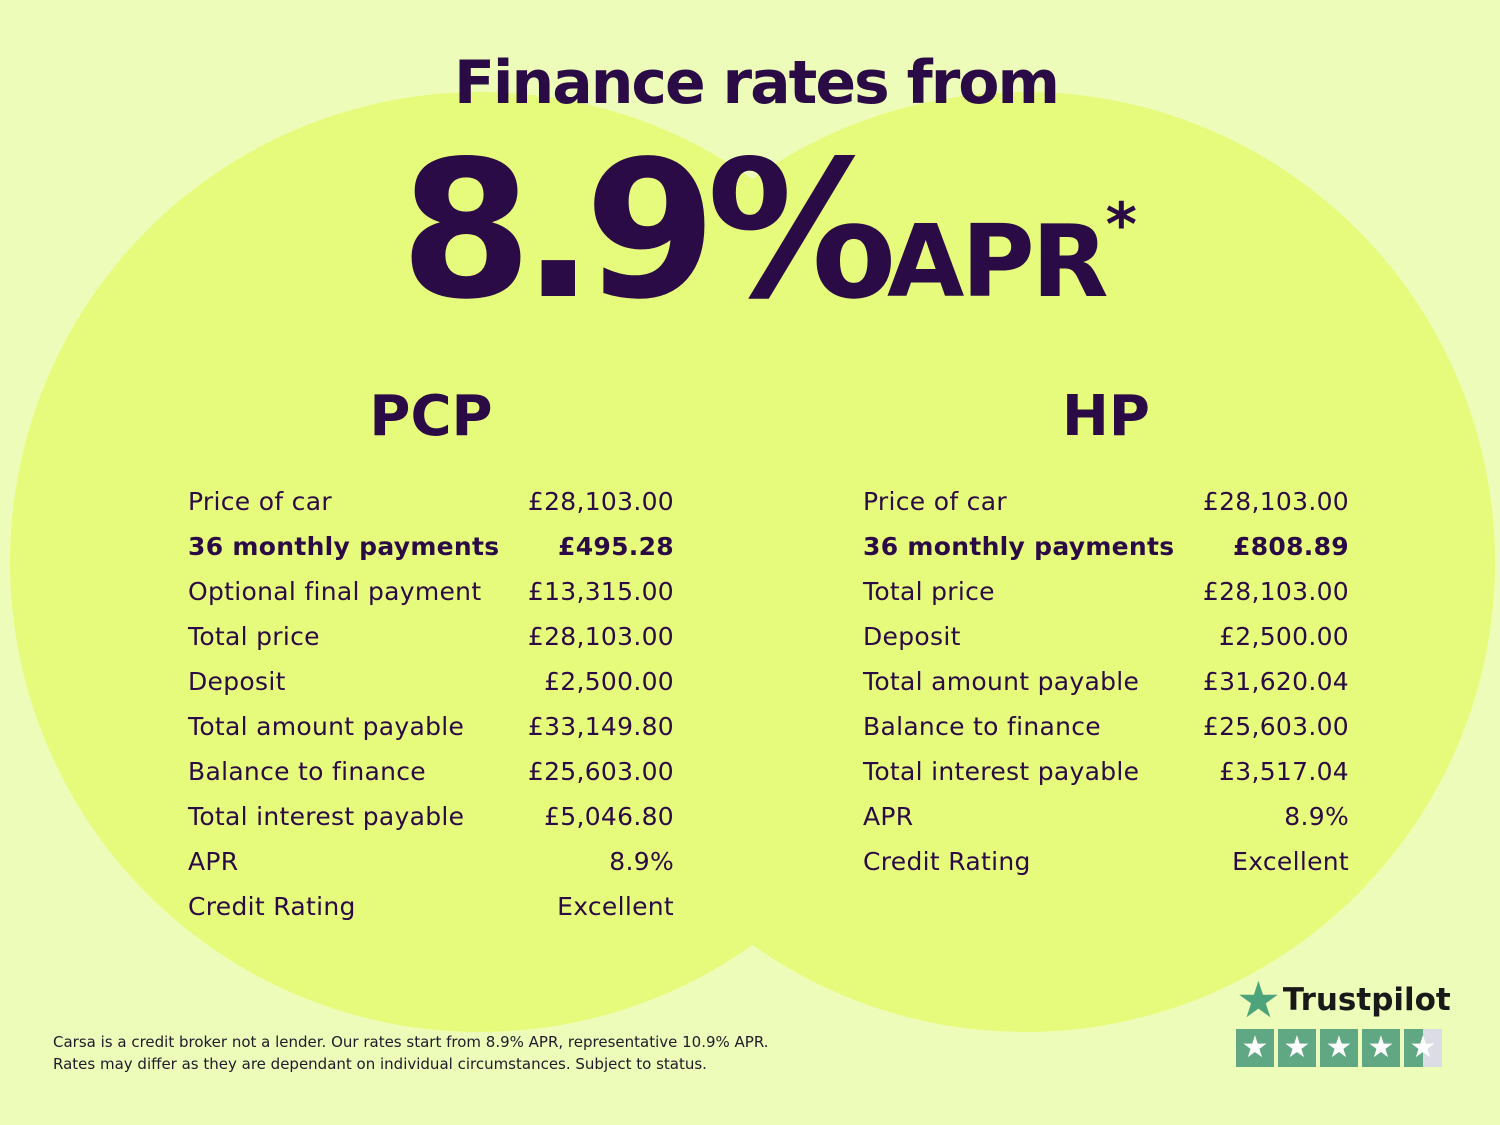 The image size is (1500, 1125). What do you see at coordinates (997, 261) in the screenshot?
I see `rate-suffix: APR` at bounding box center [997, 261].